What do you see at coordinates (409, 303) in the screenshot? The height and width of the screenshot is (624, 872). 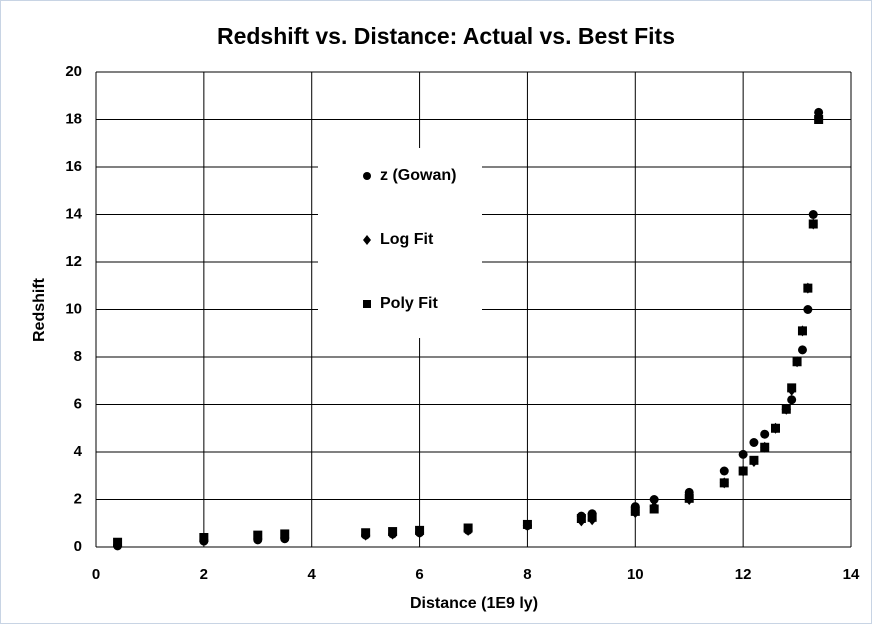 I see `legend-label: Poly Fit` at bounding box center [409, 303].